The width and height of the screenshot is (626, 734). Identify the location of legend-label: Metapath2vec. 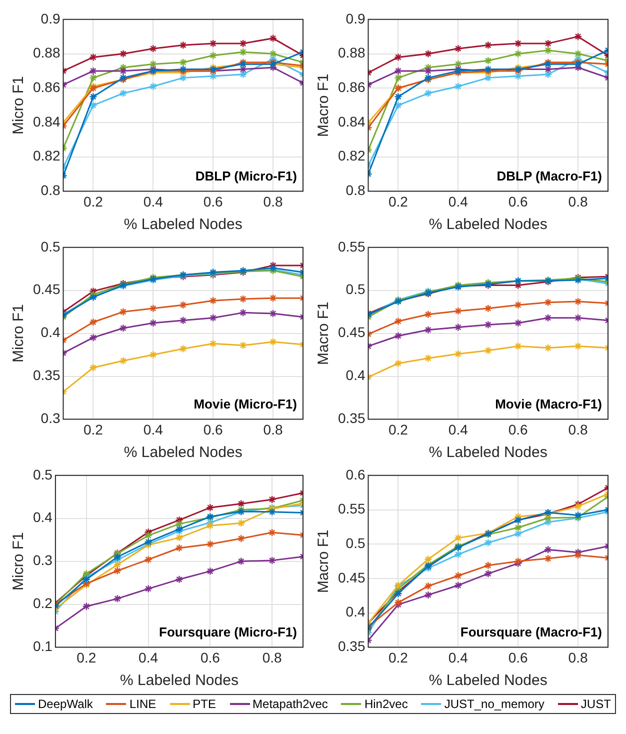
(290, 704).